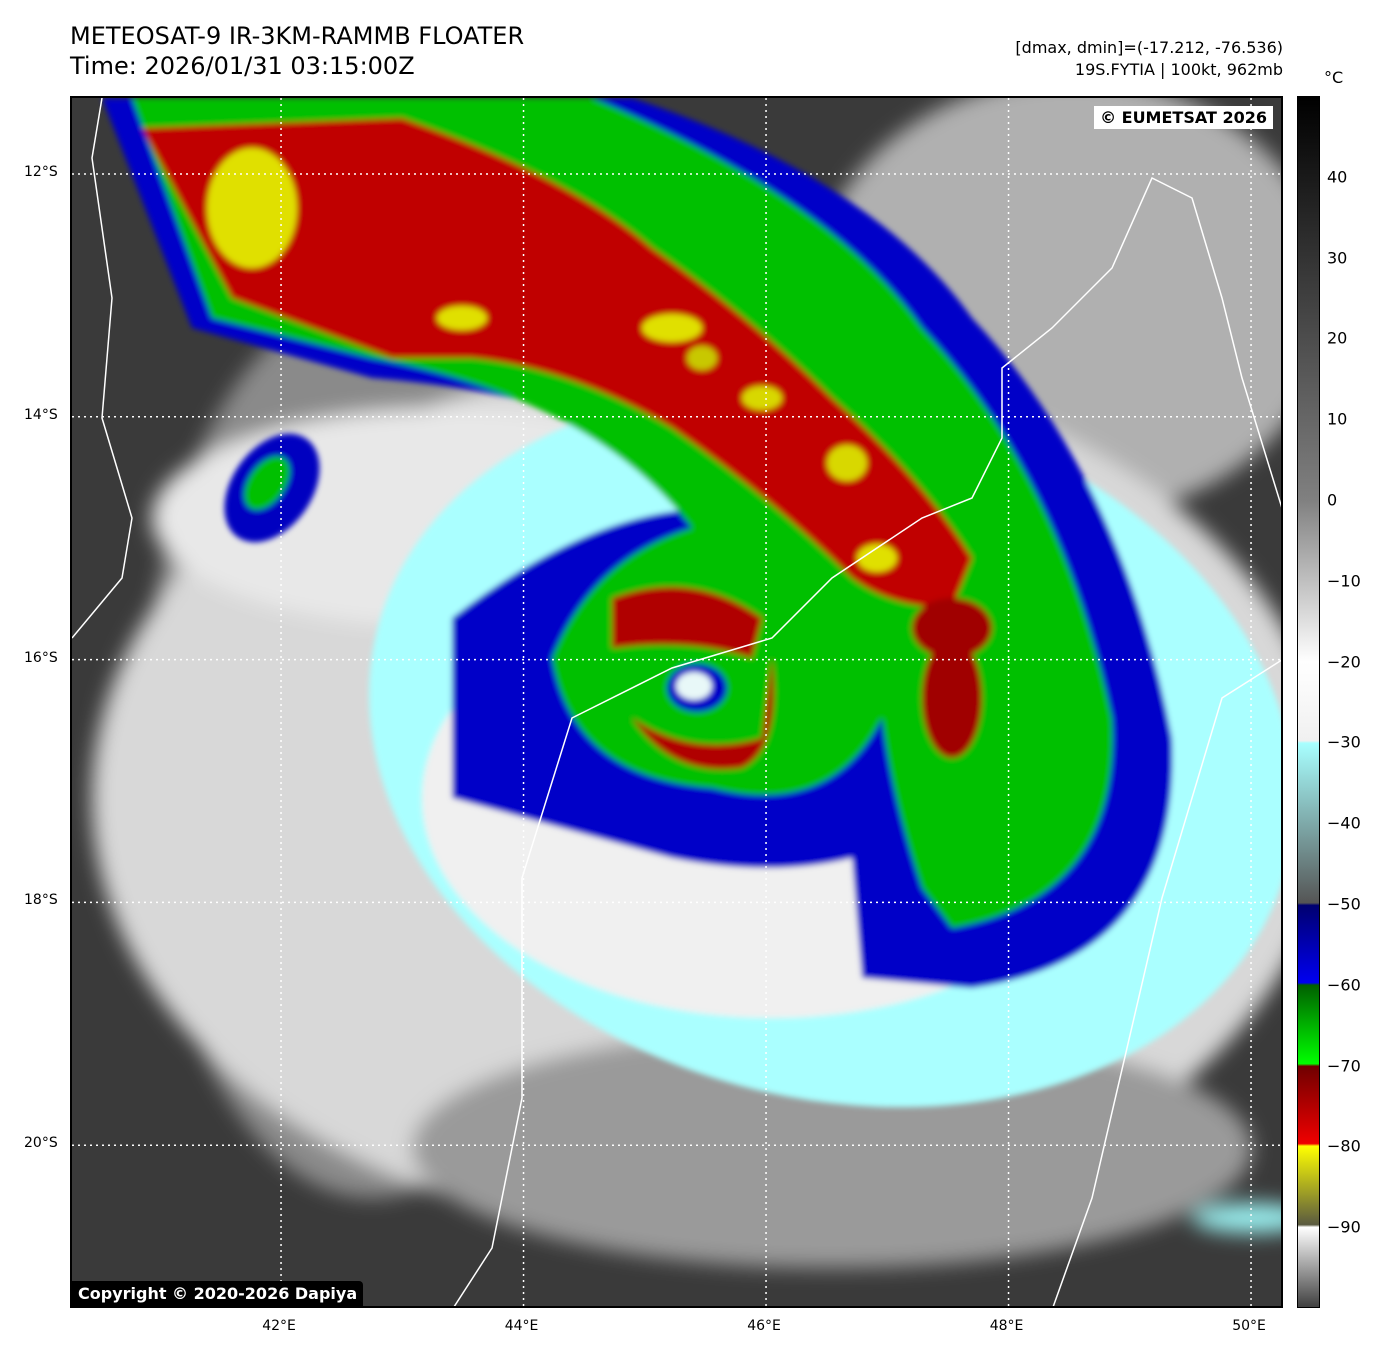 This screenshot has height=1359, width=1388. Describe the element at coordinates (279, 1326) in the screenshot. I see `lon-label: 42°E` at that location.